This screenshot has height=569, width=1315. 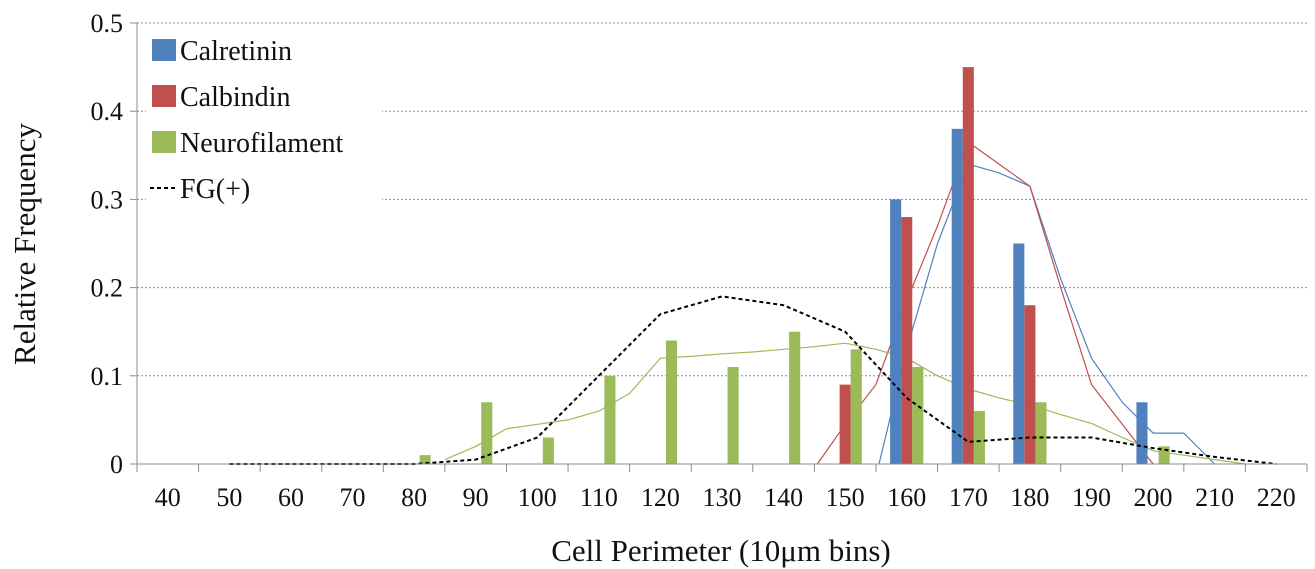 I want to click on y-tick-label: 0.4, so click(x=107, y=111).